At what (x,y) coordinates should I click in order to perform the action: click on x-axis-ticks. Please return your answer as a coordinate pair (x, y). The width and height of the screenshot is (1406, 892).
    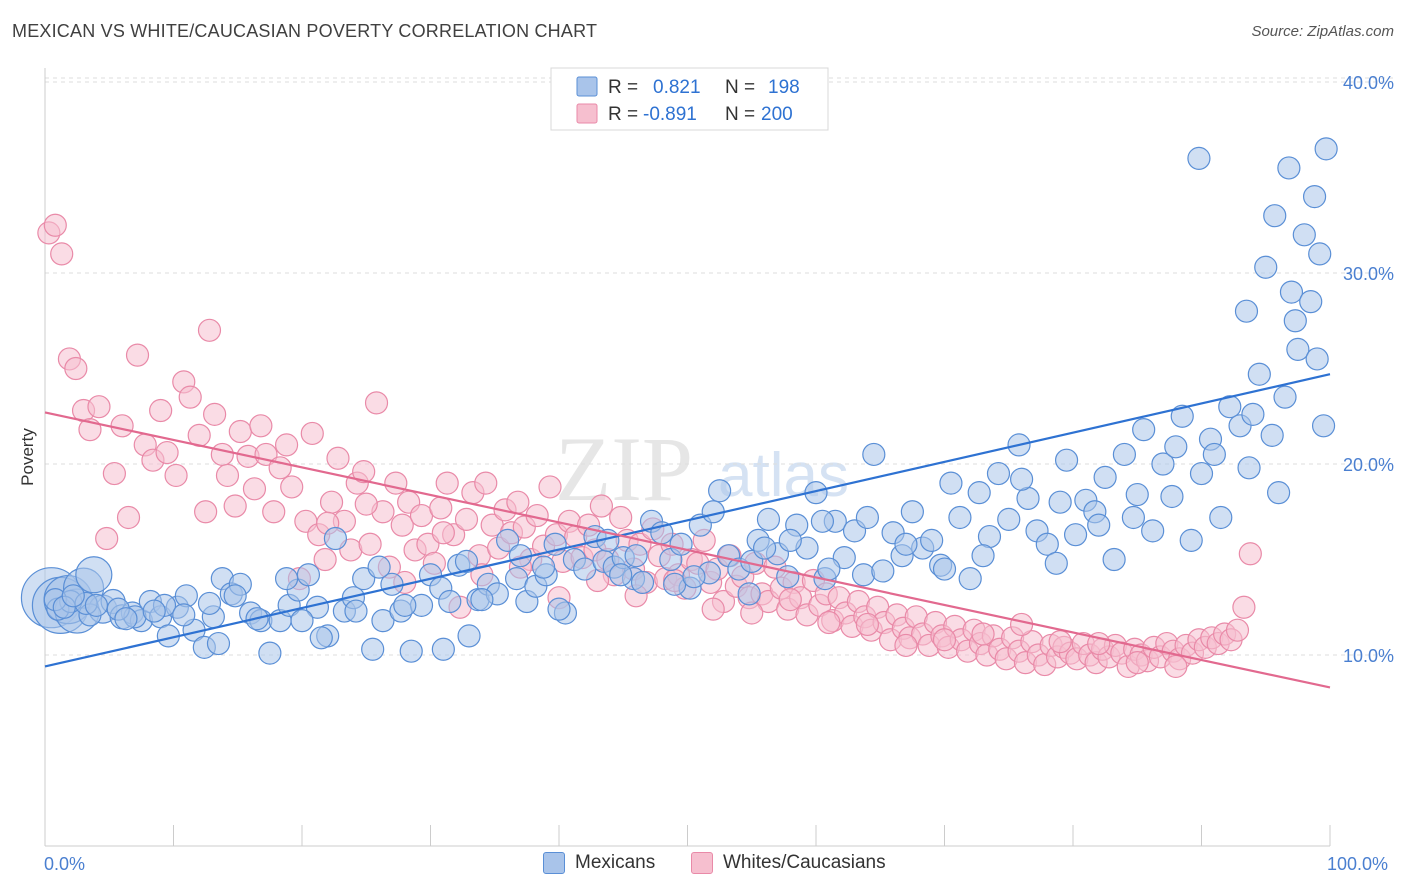
    Looking at the image, I should click on (687, 835).